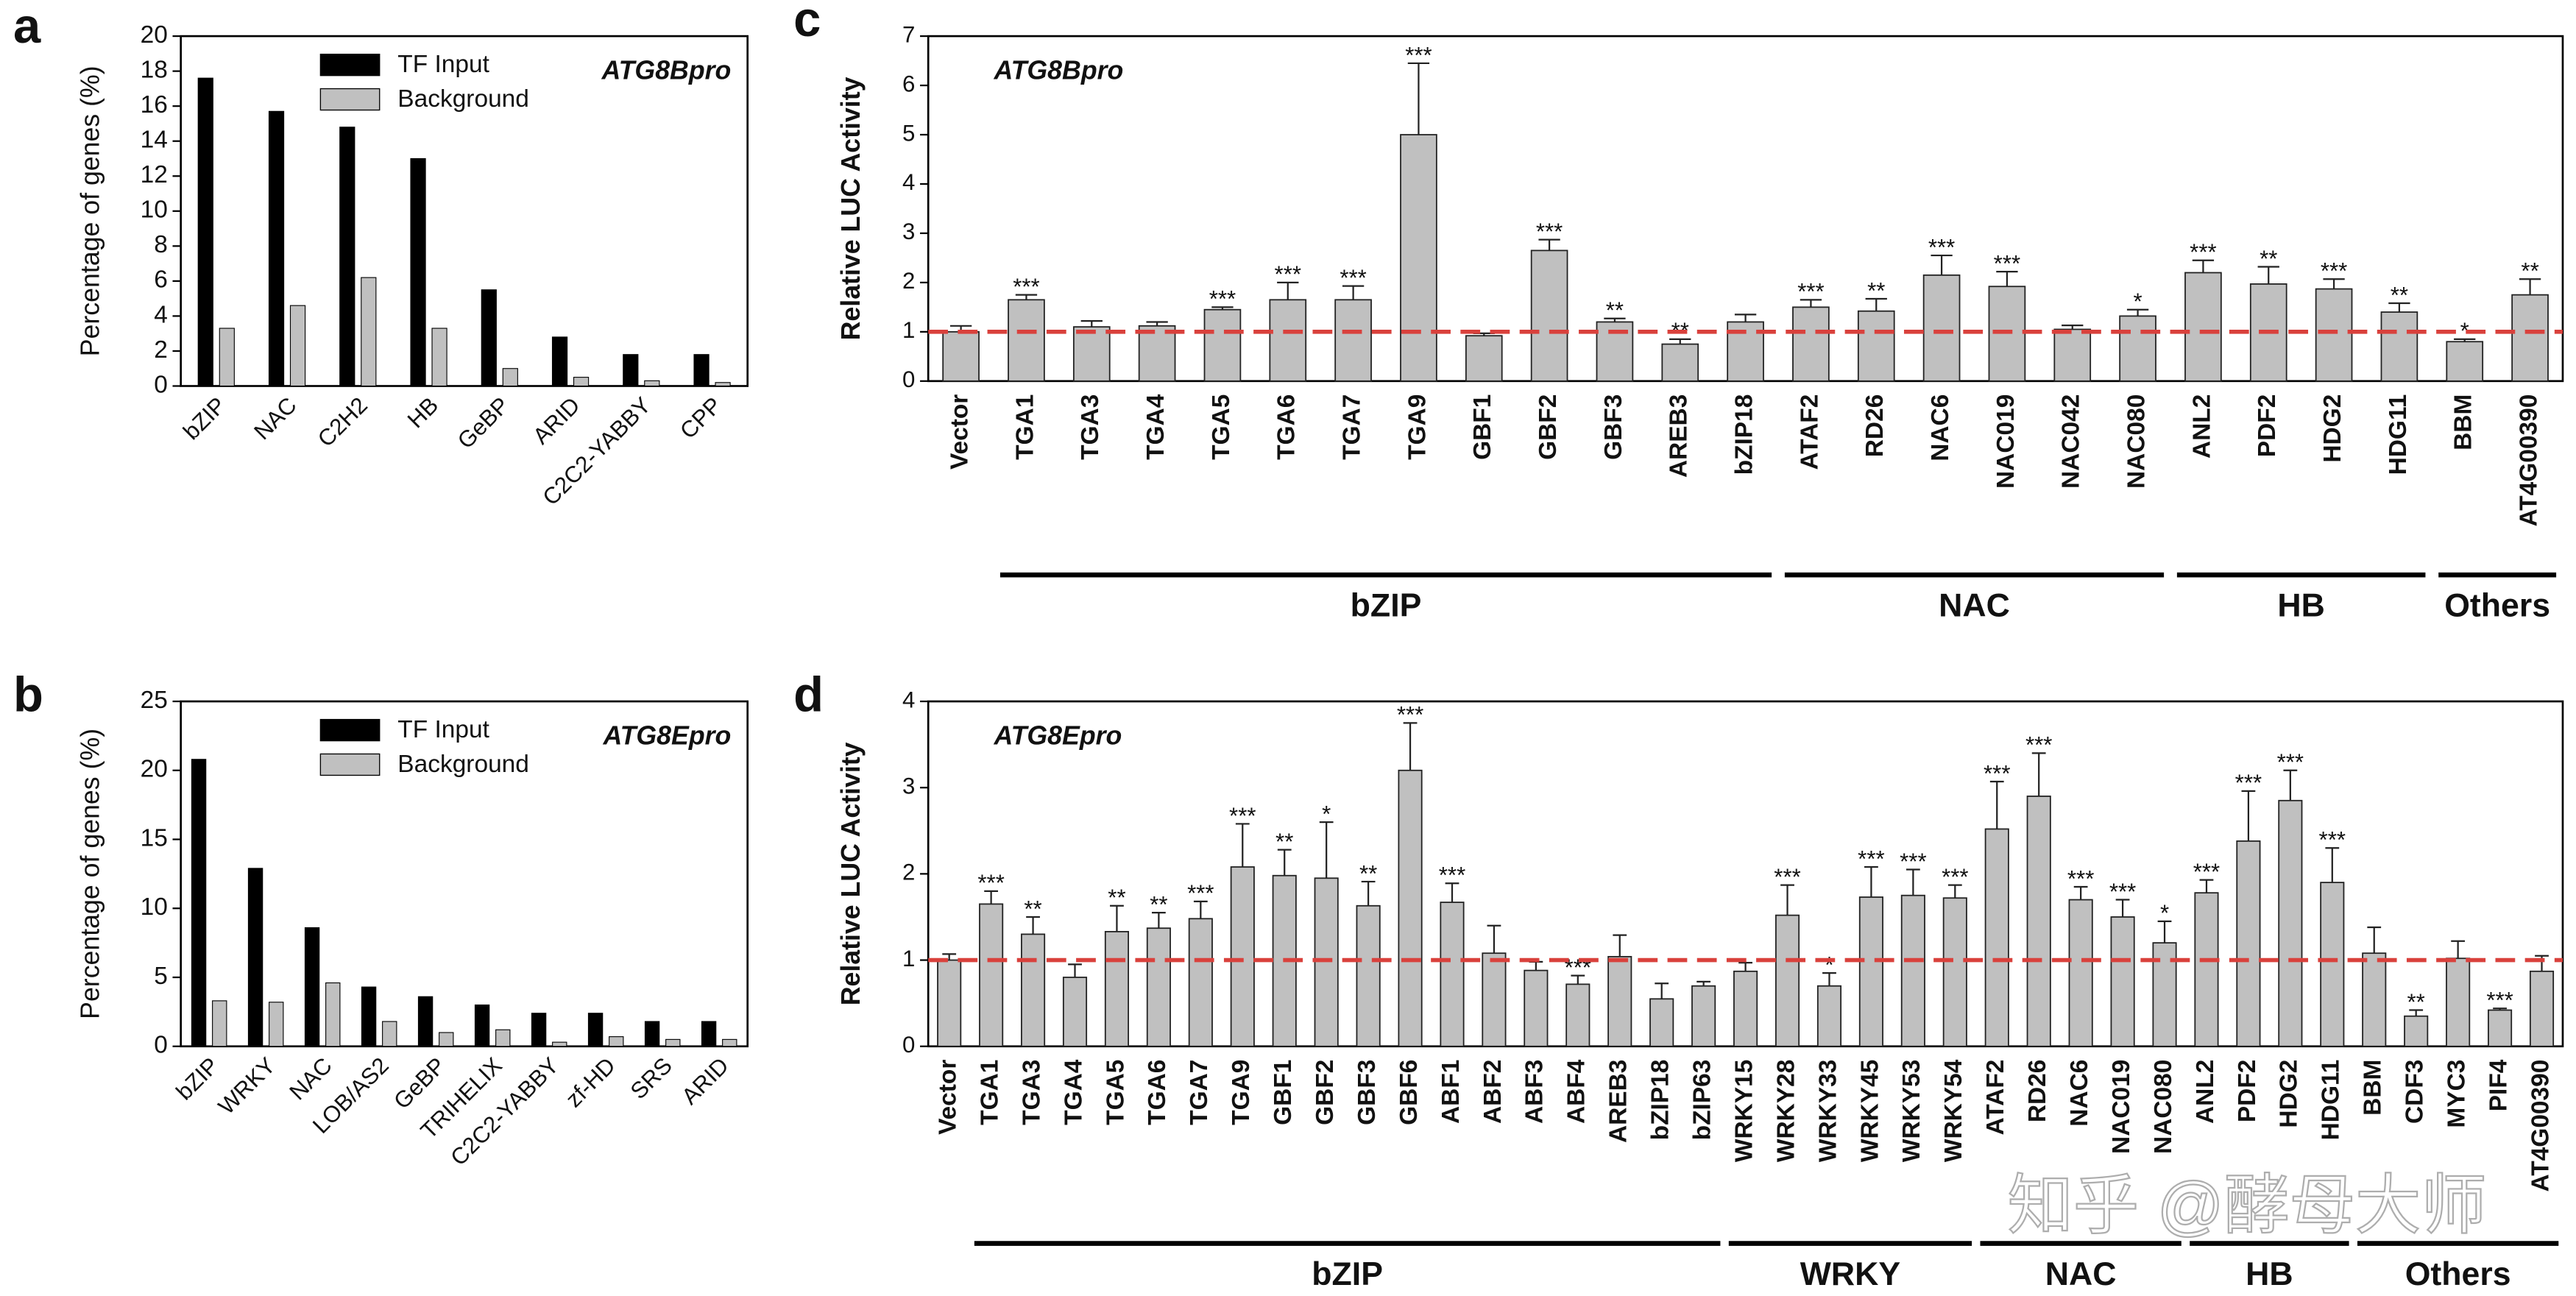 The width and height of the screenshot is (2576, 1296). I want to click on x-tick-label: TGA7, so click(1351, 427).